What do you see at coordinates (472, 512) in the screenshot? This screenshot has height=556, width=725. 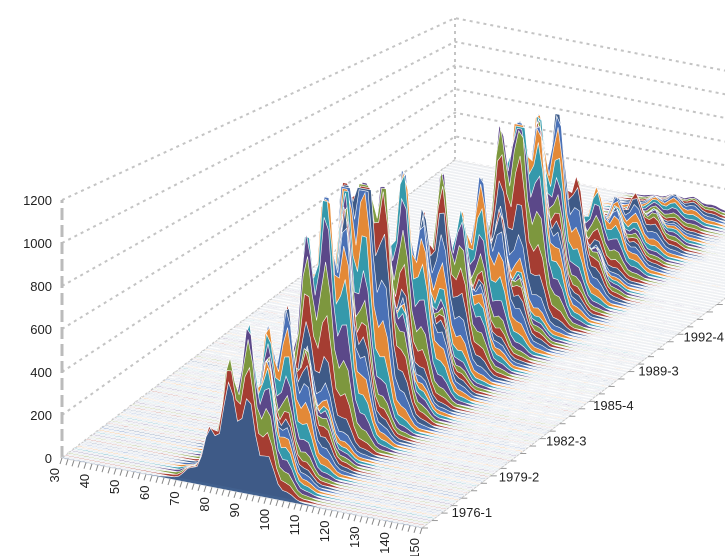 I see `z-tick-label: 1976-1` at bounding box center [472, 512].